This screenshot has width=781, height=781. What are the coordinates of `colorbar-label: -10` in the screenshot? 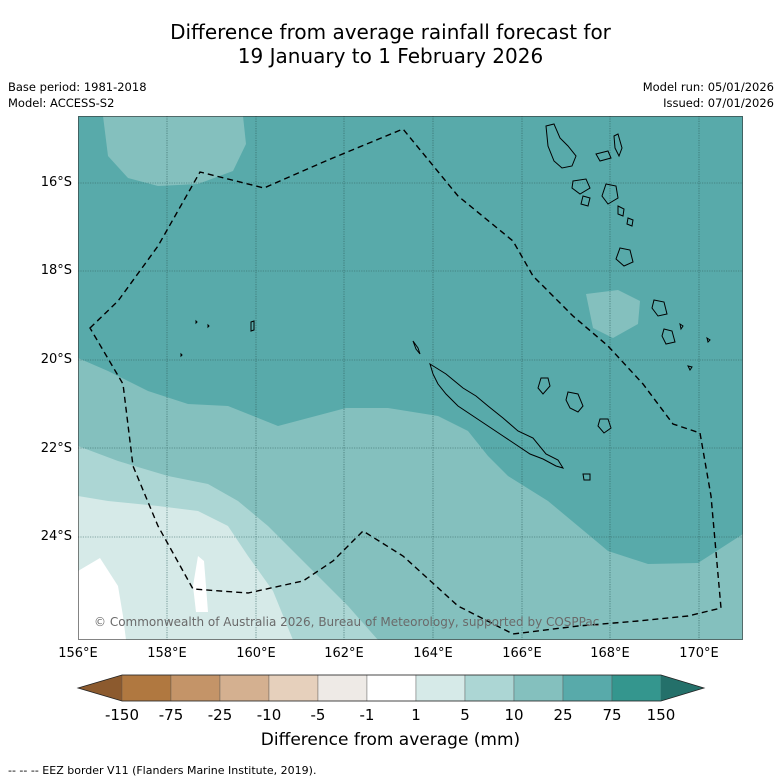 It's located at (269, 715).